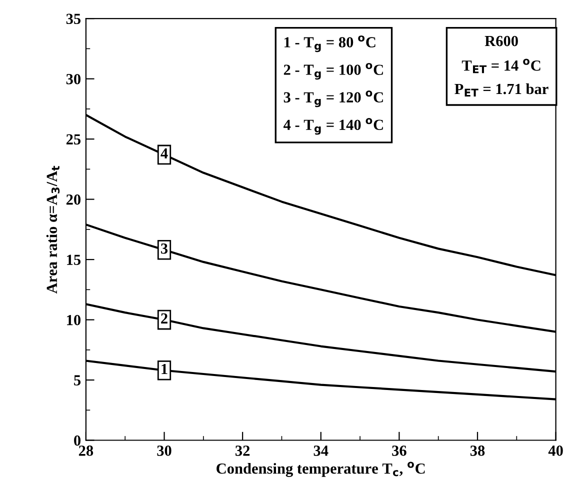  I want to click on x-tick-label: 34, so click(321, 451).